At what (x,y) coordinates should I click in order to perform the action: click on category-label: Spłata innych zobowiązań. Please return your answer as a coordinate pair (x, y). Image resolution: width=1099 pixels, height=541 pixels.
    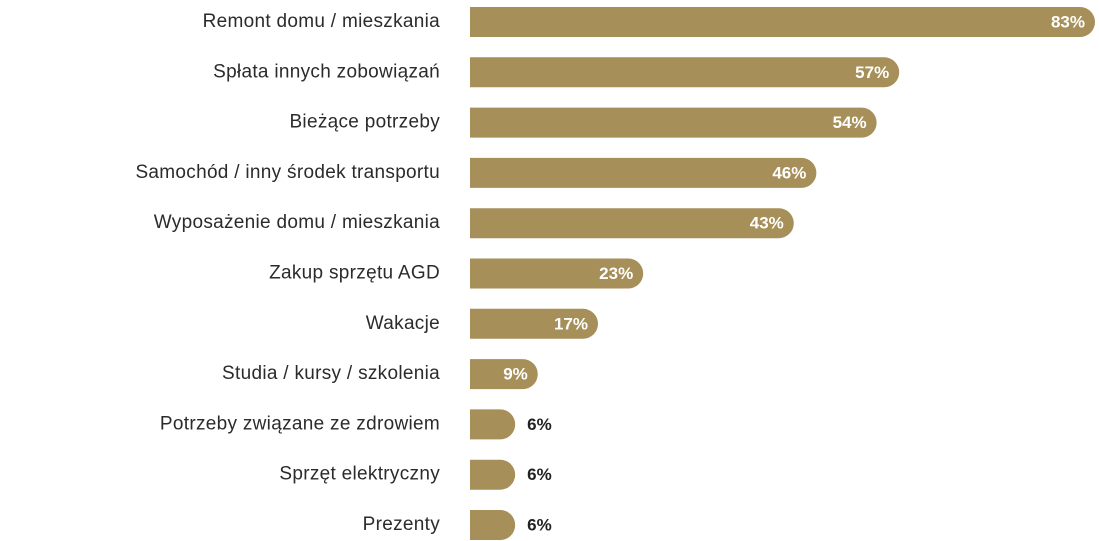
    Looking at the image, I should click on (326, 71).